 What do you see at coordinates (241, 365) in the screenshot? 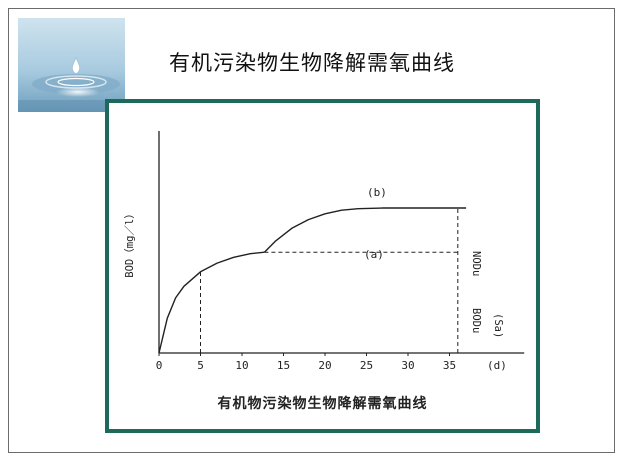
I see `x-tick-label: 10` at bounding box center [241, 365].